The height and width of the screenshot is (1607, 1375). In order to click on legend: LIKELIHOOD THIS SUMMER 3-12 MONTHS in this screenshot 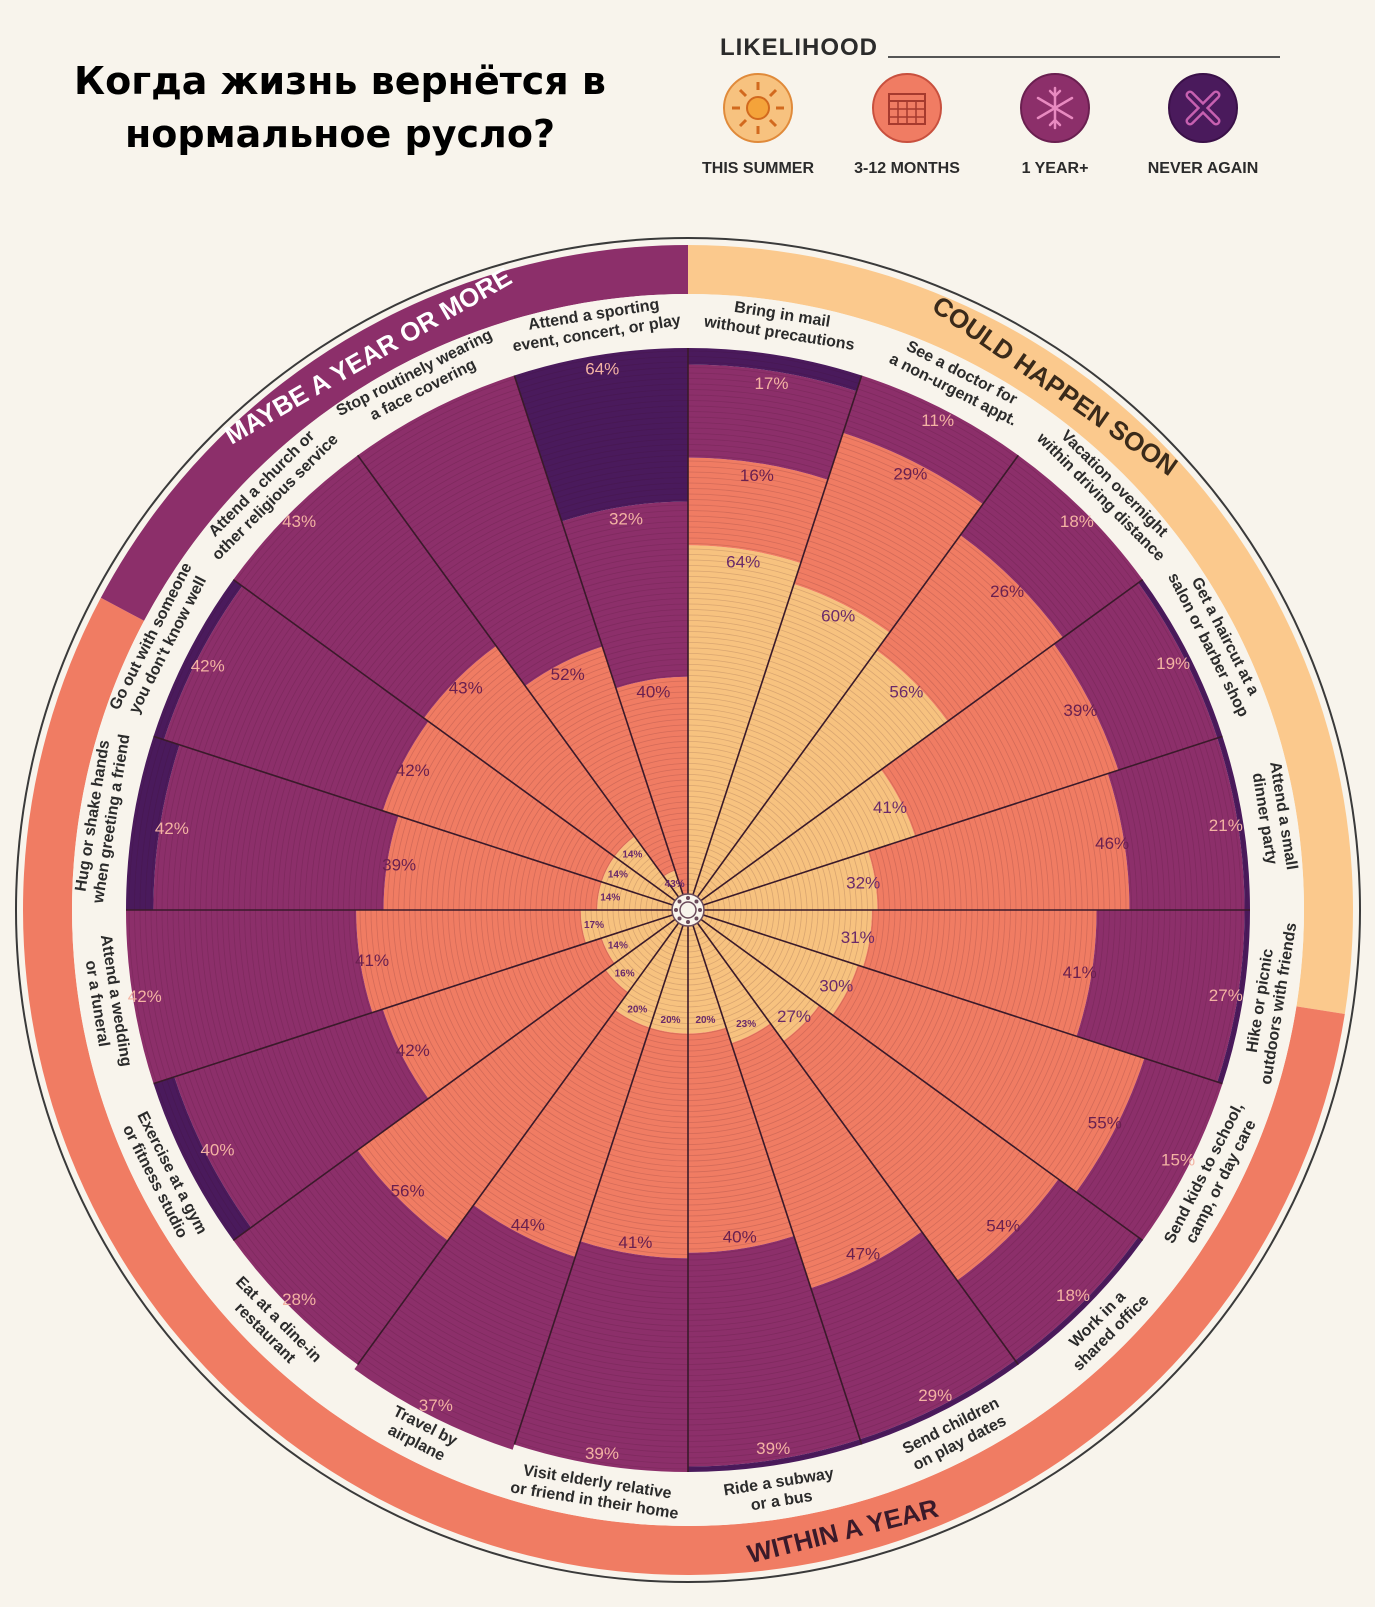, I will do `click(1000, 110)`.